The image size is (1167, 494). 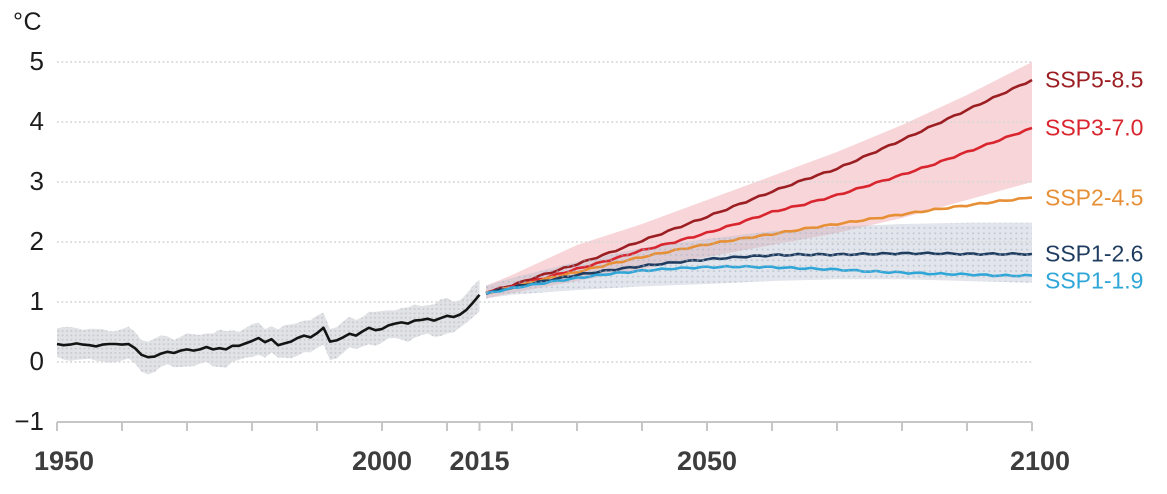 What do you see at coordinates (1094, 253) in the screenshot?
I see `legend-label-ssp1-2.6: SSP1-2.6` at bounding box center [1094, 253].